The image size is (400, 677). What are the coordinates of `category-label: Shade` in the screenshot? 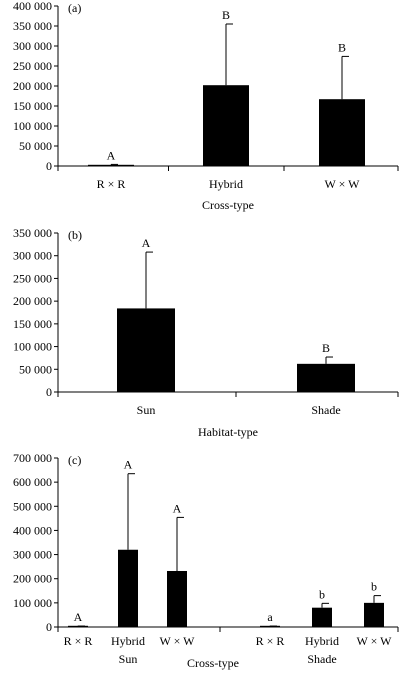 It's located at (325, 410).